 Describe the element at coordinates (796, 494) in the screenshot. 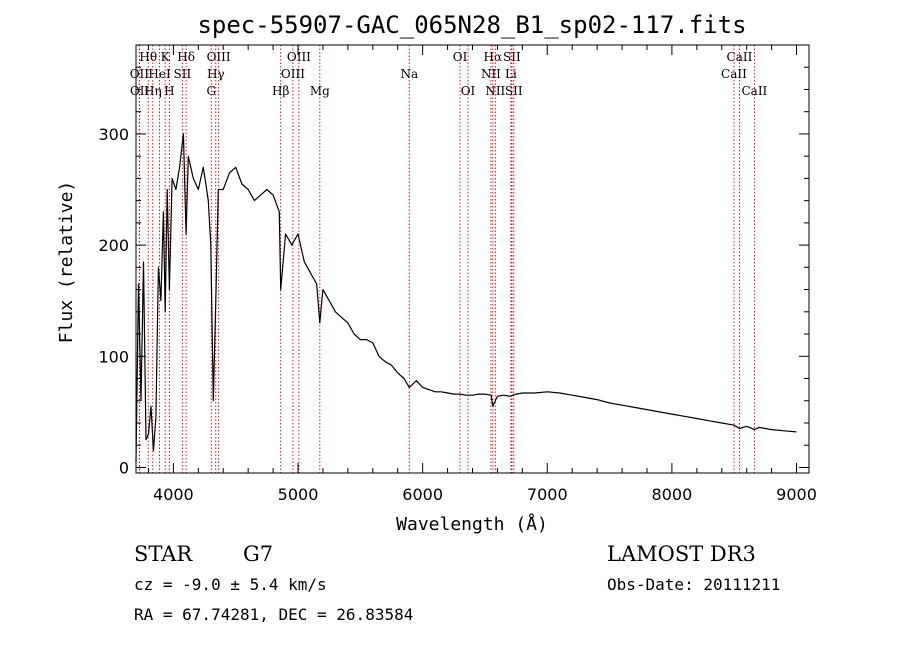

I see `x-tick-label: 9000` at that location.